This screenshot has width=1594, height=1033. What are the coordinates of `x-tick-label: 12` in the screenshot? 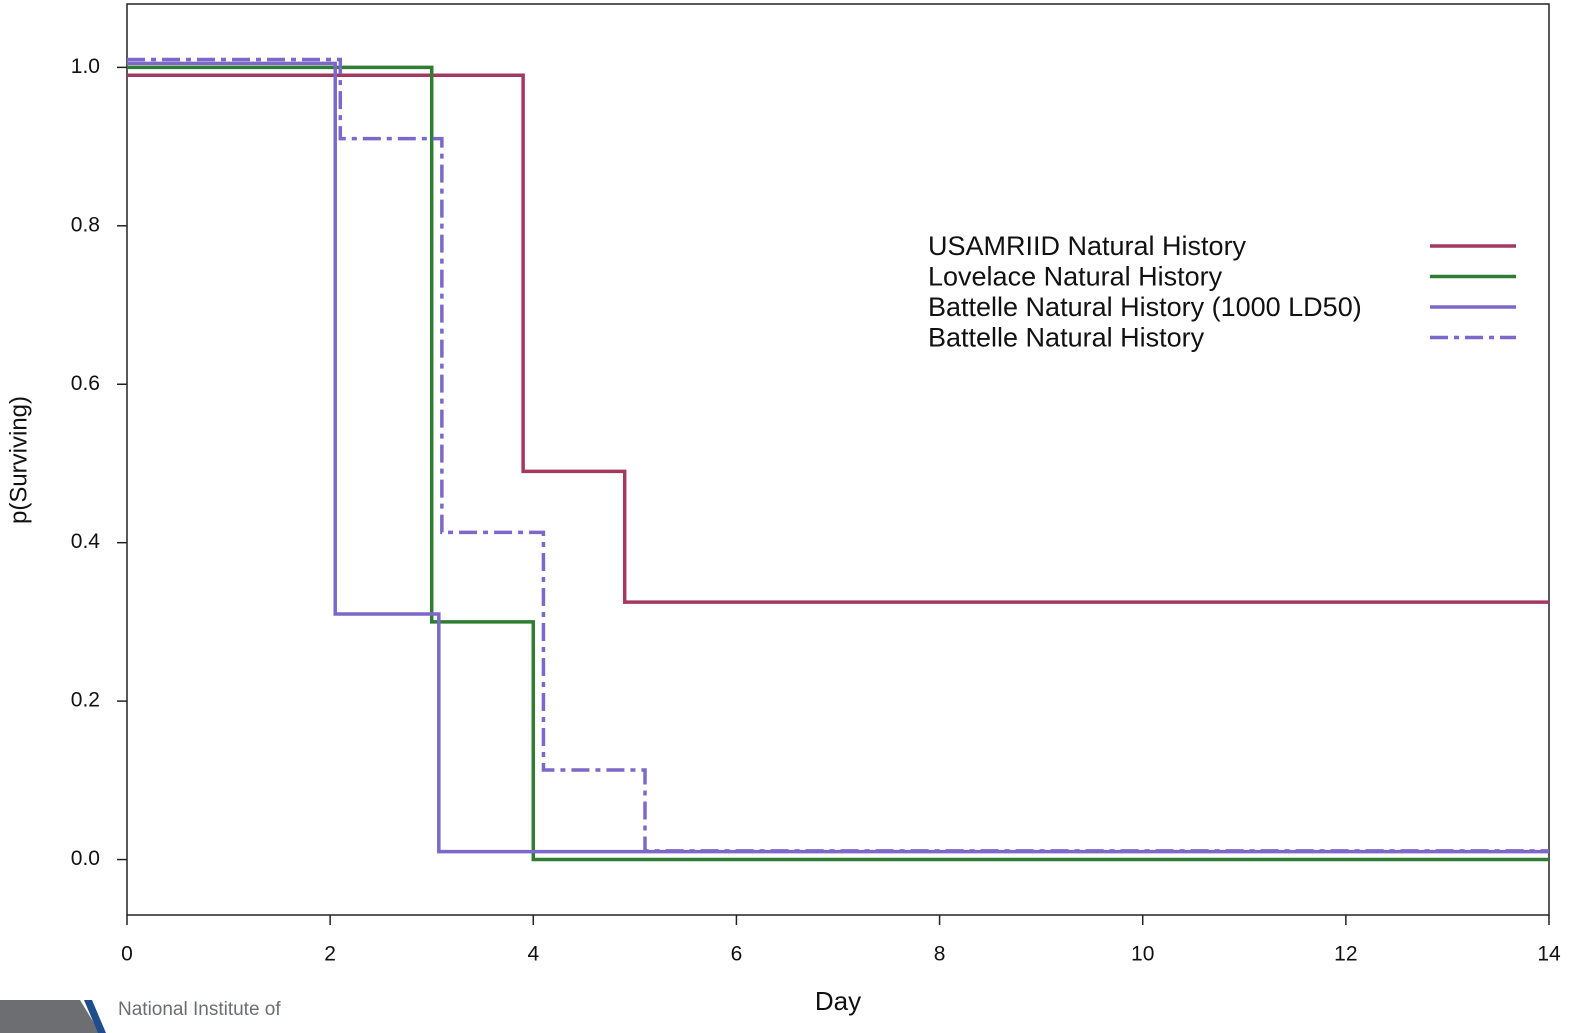 It's located at (1345, 954).